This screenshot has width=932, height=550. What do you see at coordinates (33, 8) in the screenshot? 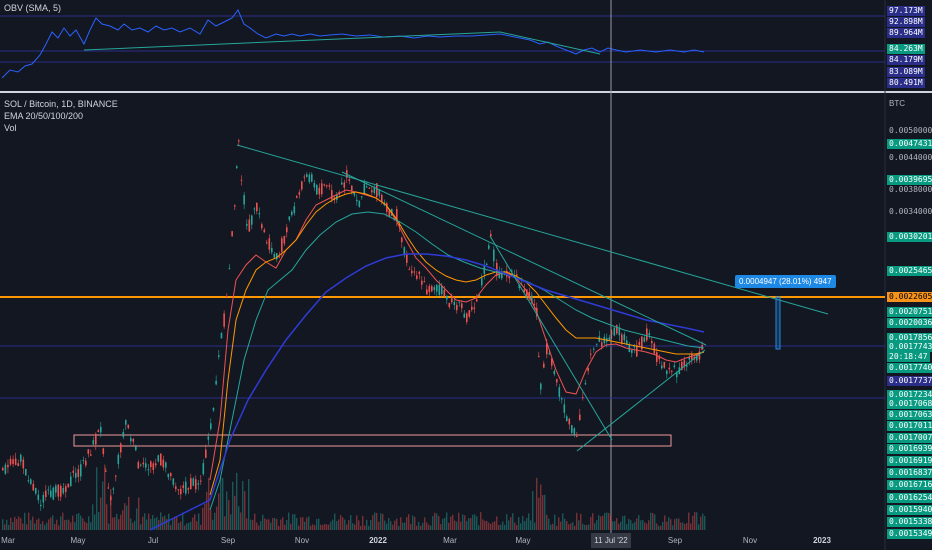
I see `obv-indicator-title: OBV (SMA, 5)` at bounding box center [33, 8].